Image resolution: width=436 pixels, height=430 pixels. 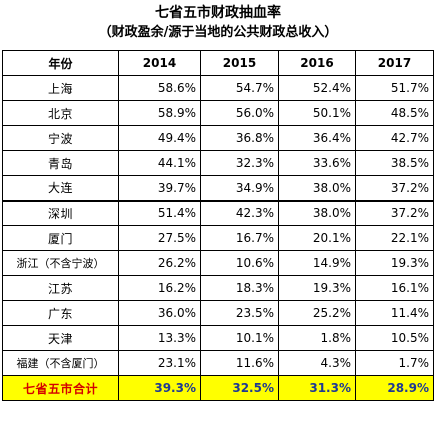 I want to click on table-row: 大连 39.7% 34.9% 38.0% 37.2%, so click(x=218, y=188).